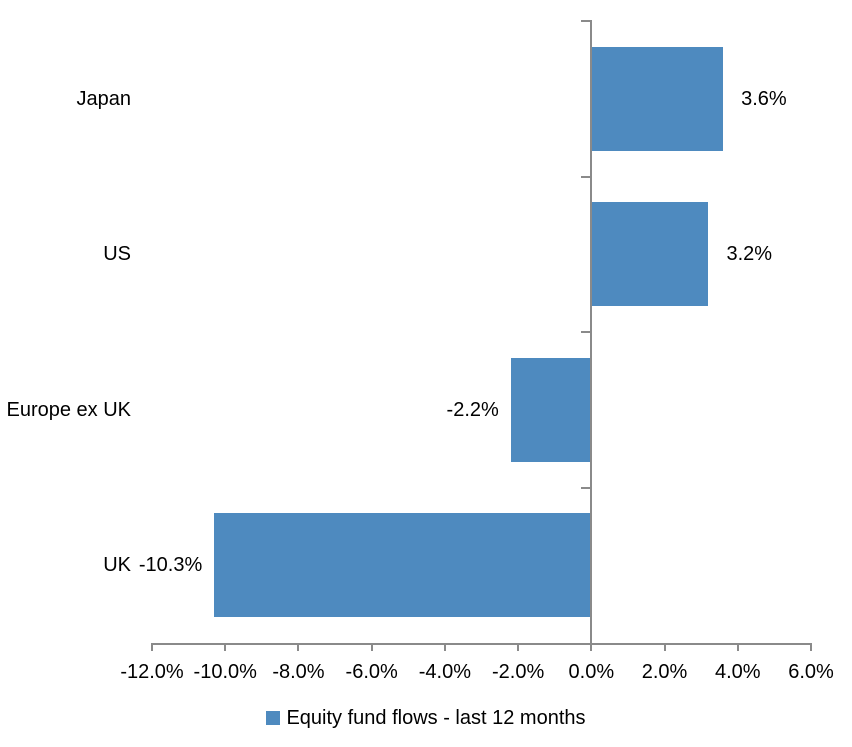 This screenshot has width=852, height=747. Describe the element at coordinates (298, 672) in the screenshot. I see `x-axis-tick-label: -8.0%` at that location.